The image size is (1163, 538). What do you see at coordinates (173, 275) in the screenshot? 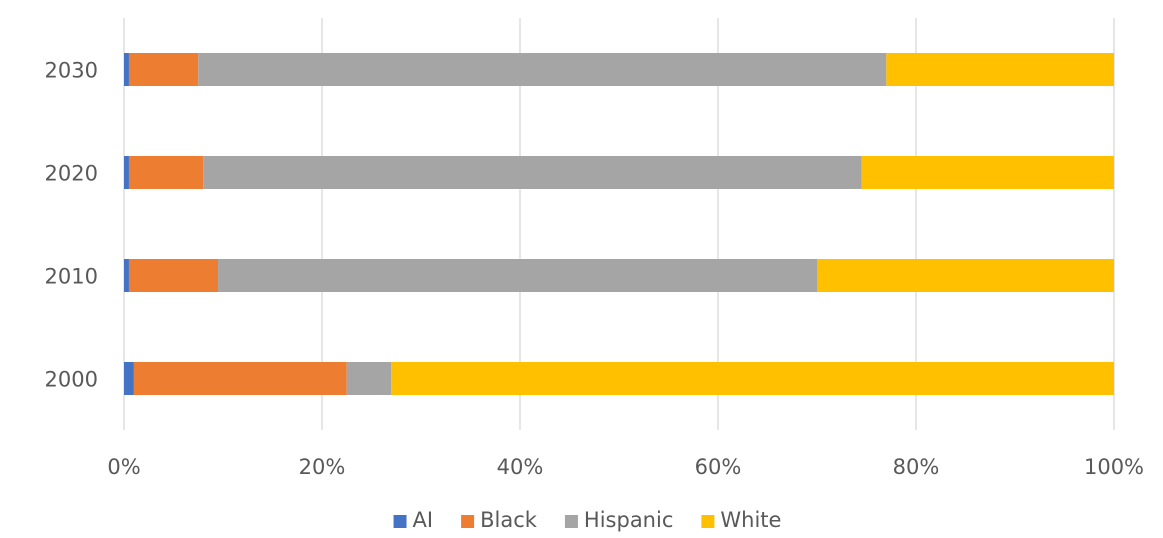
I see `bar-2010-black` at bounding box center [173, 275].